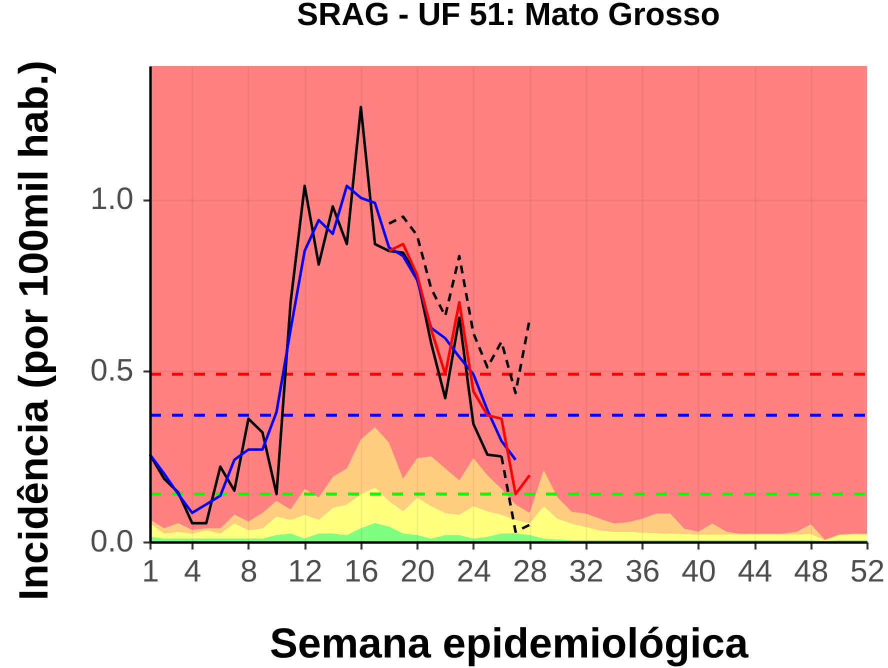 The image size is (888, 668). I want to click on x-tick-label: 12, so click(305, 571).